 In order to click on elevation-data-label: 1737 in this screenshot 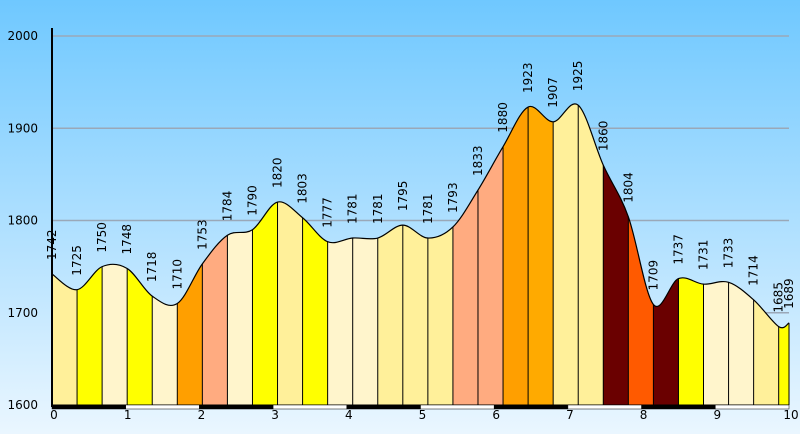, I will do `click(678, 249)`.